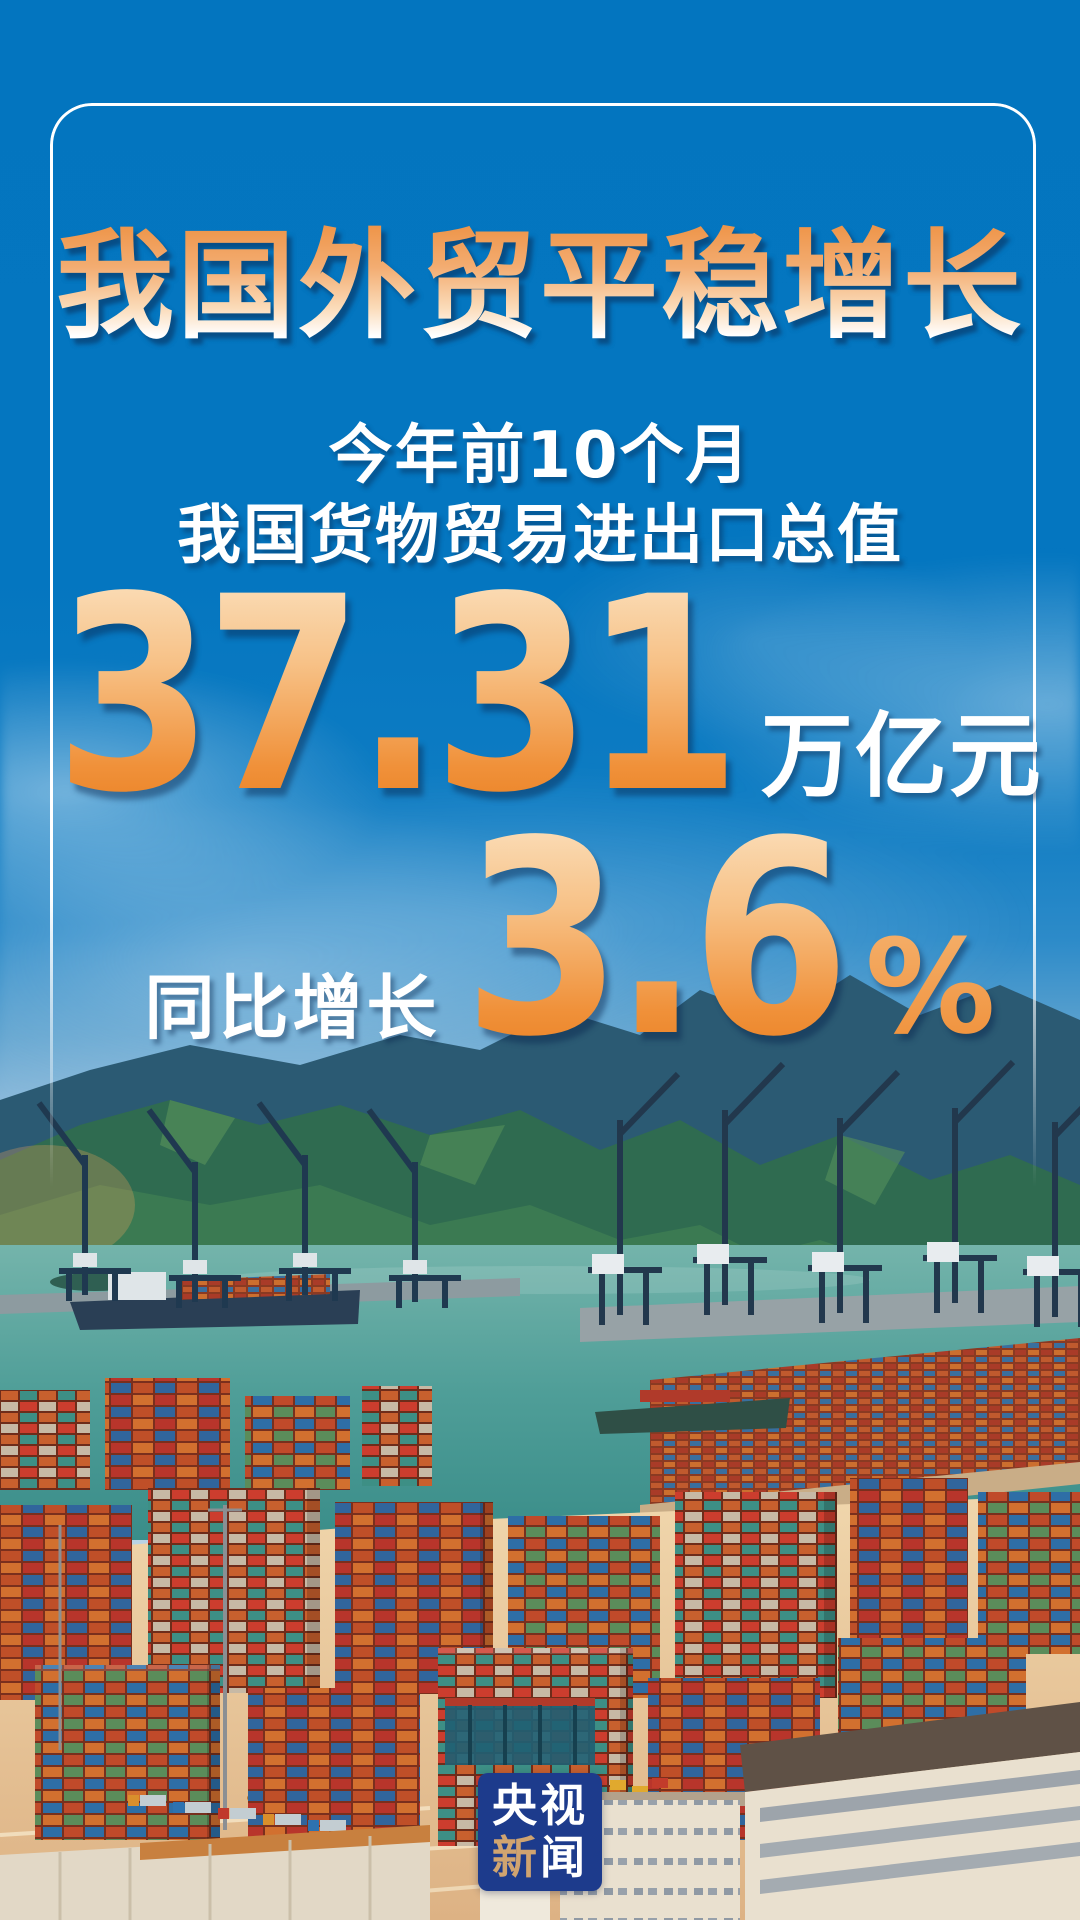 This screenshot has width=1080, height=1920. Describe the element at coordinates (515, 1857) in the screenshot. I see `logo-char-xin: 新` at that location.